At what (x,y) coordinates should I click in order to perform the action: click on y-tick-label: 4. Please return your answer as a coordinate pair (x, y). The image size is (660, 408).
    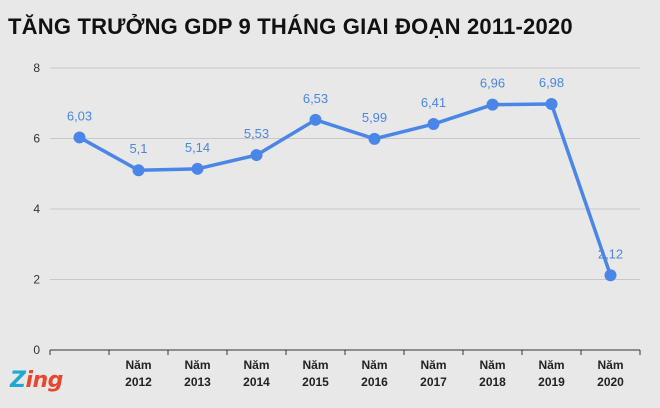
    Looking at the image, I should click on (36, 209).